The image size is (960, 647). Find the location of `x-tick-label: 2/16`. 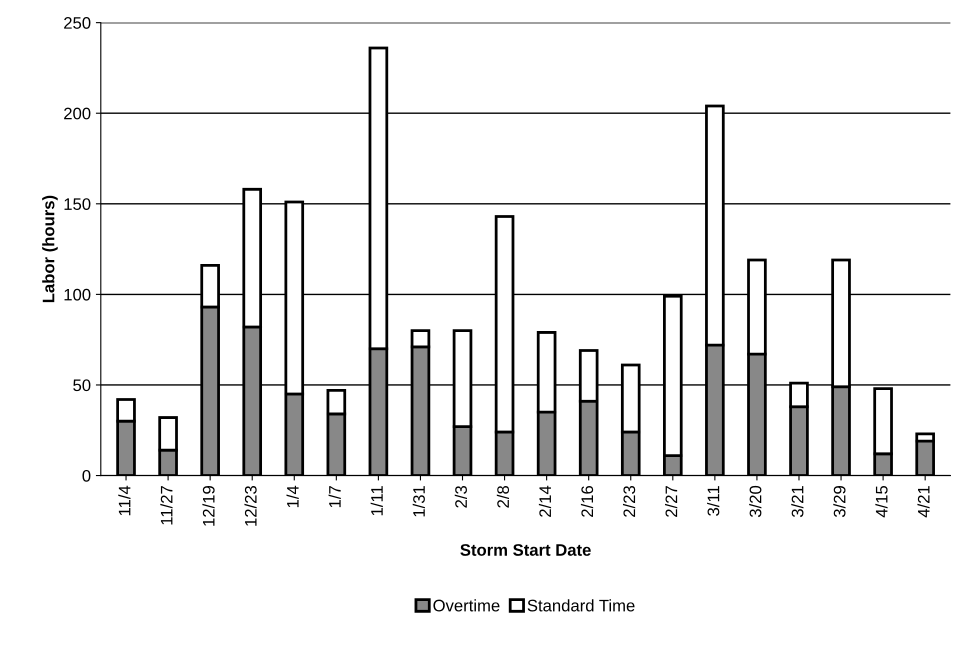

x-tick-label: 2/16 is located at coordinates (587, 501).